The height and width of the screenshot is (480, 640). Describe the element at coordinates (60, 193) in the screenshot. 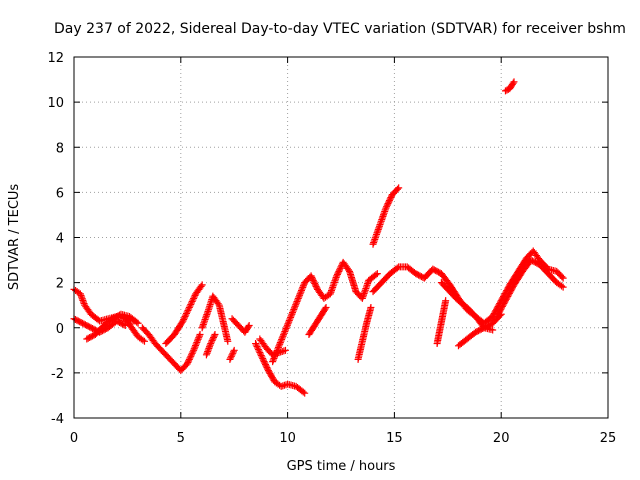

I see `y-tick-label: 6` at that location.